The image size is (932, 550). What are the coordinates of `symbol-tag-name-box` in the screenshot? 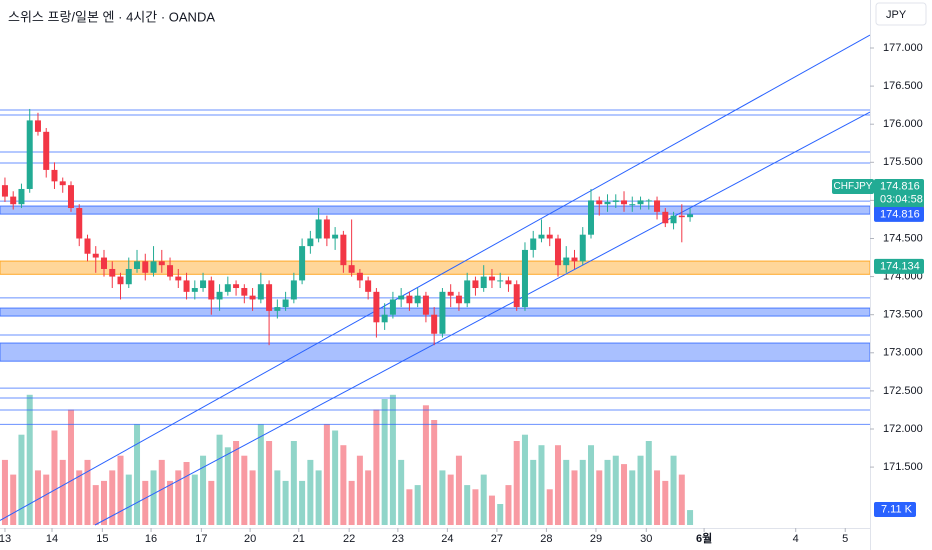 It's located at (853, 186).